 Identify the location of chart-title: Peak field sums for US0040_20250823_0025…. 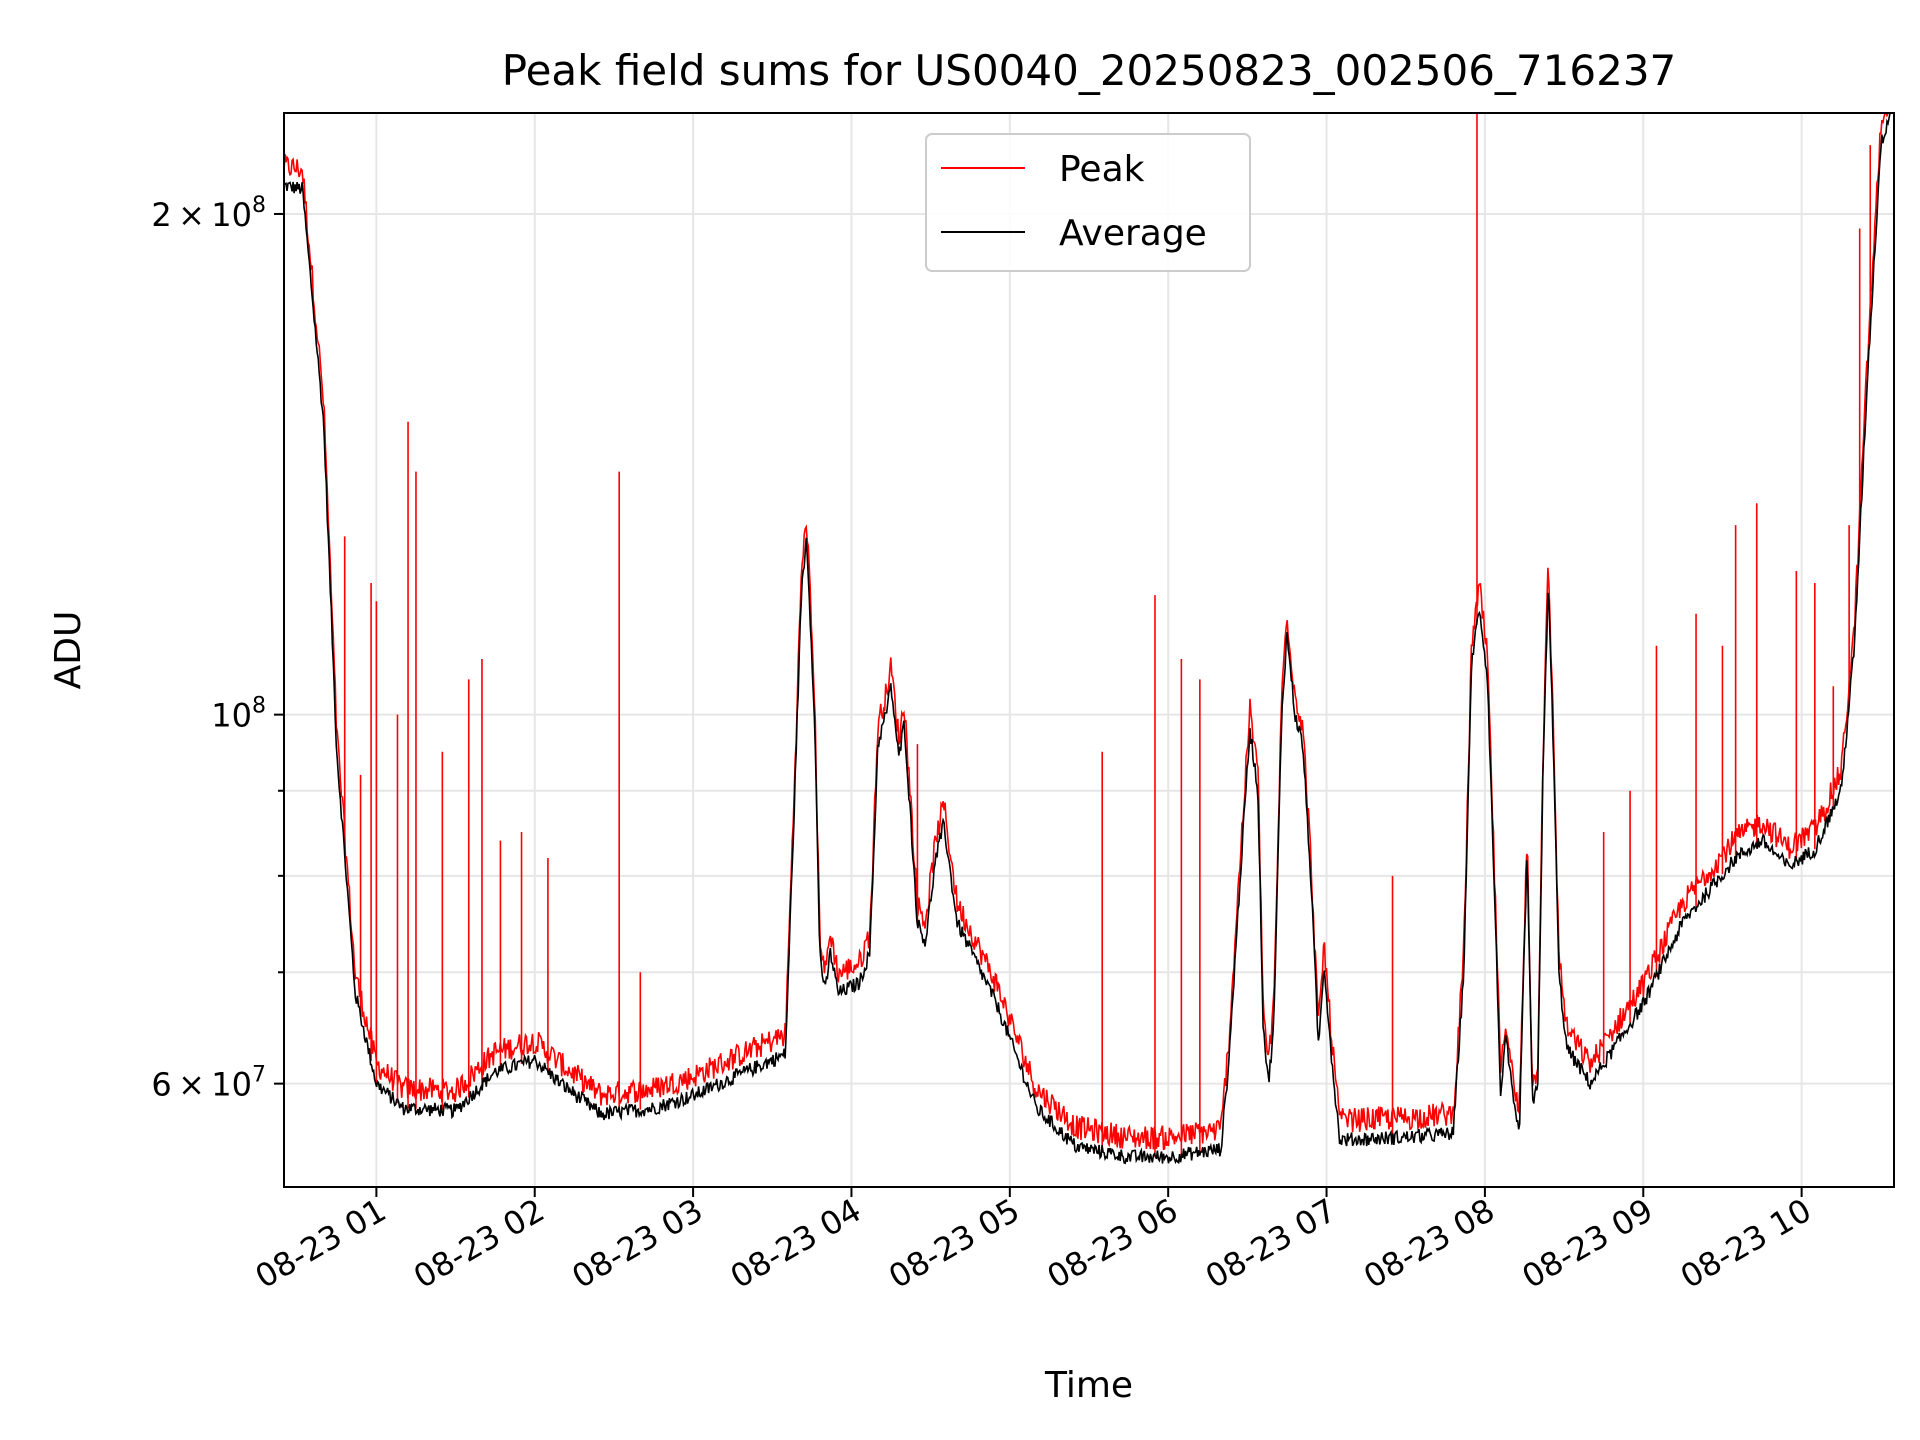
(1089, 70).